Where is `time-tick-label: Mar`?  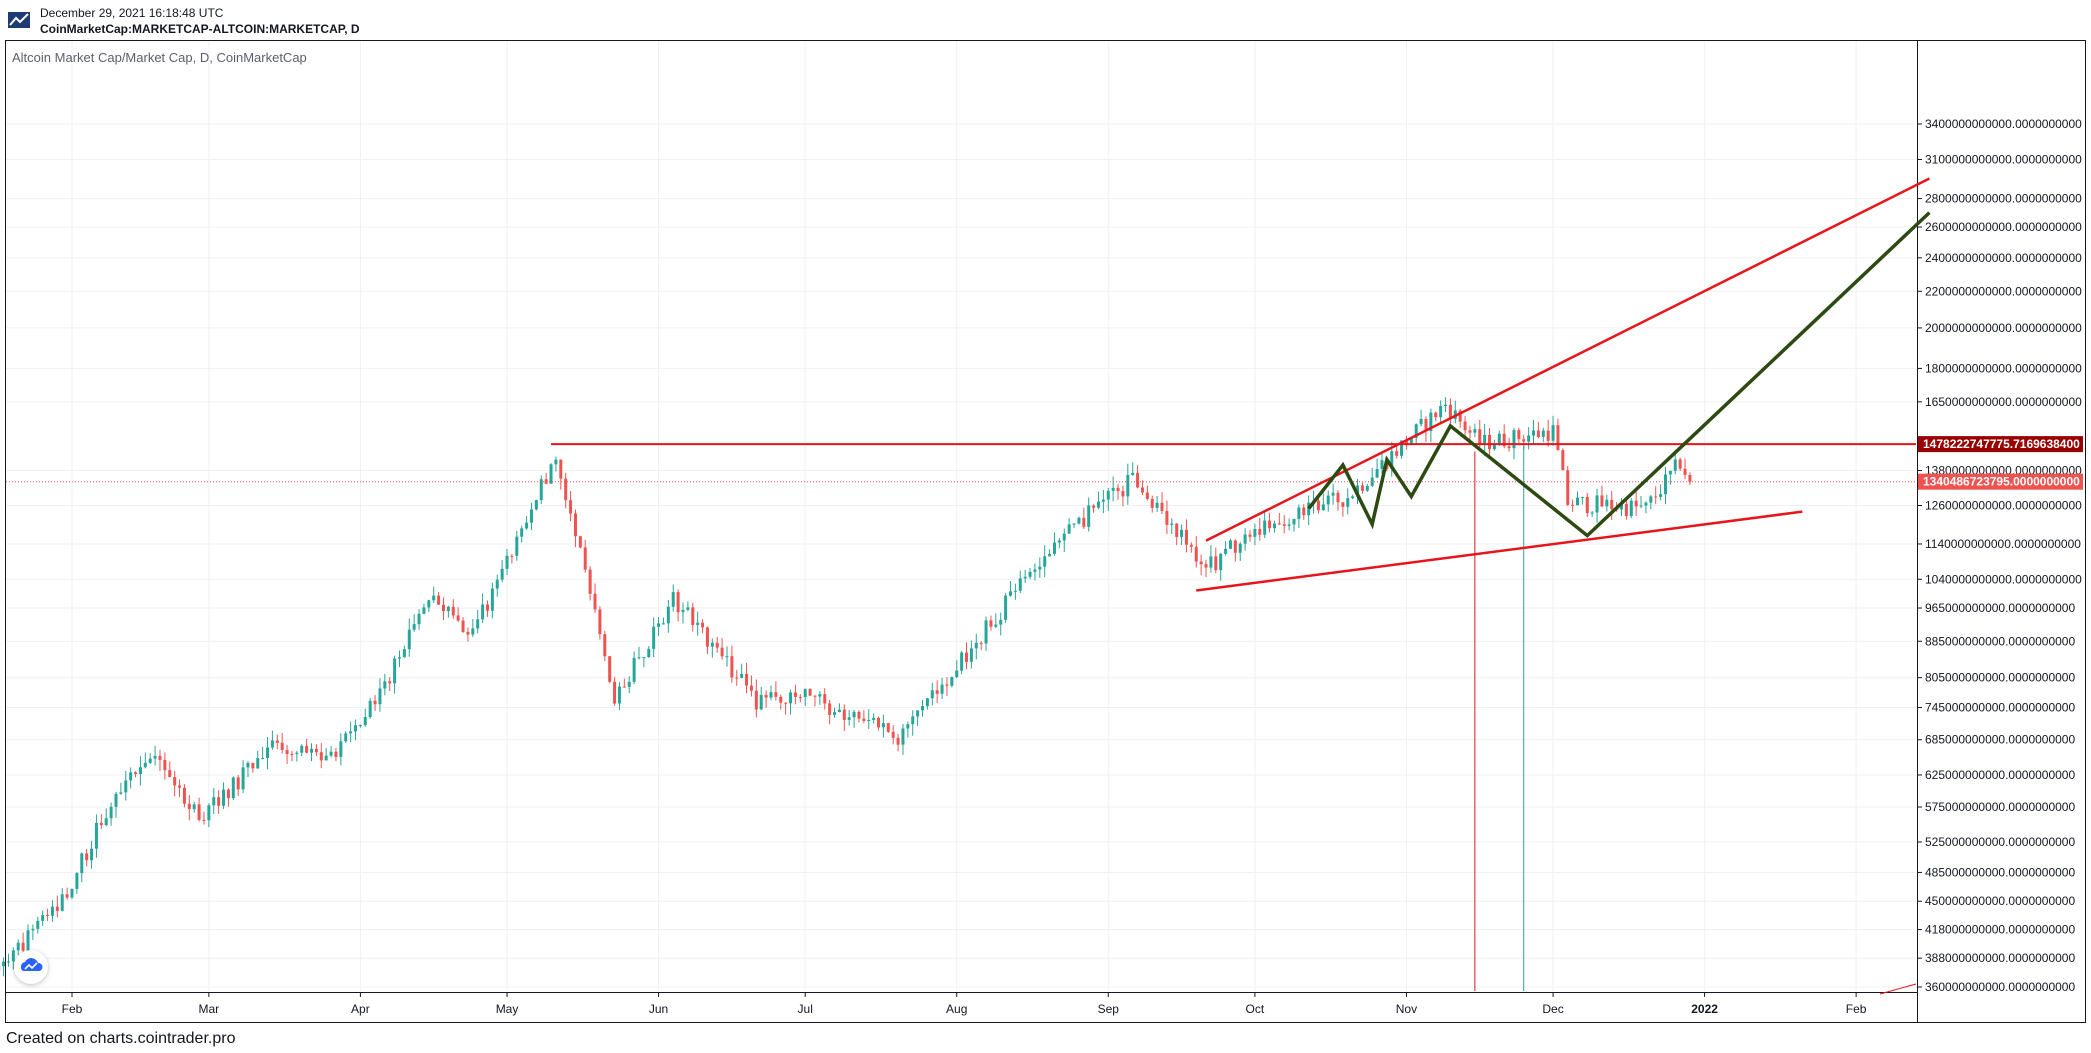 time-tick-label: Mar is located at coordinates (209, 1009).